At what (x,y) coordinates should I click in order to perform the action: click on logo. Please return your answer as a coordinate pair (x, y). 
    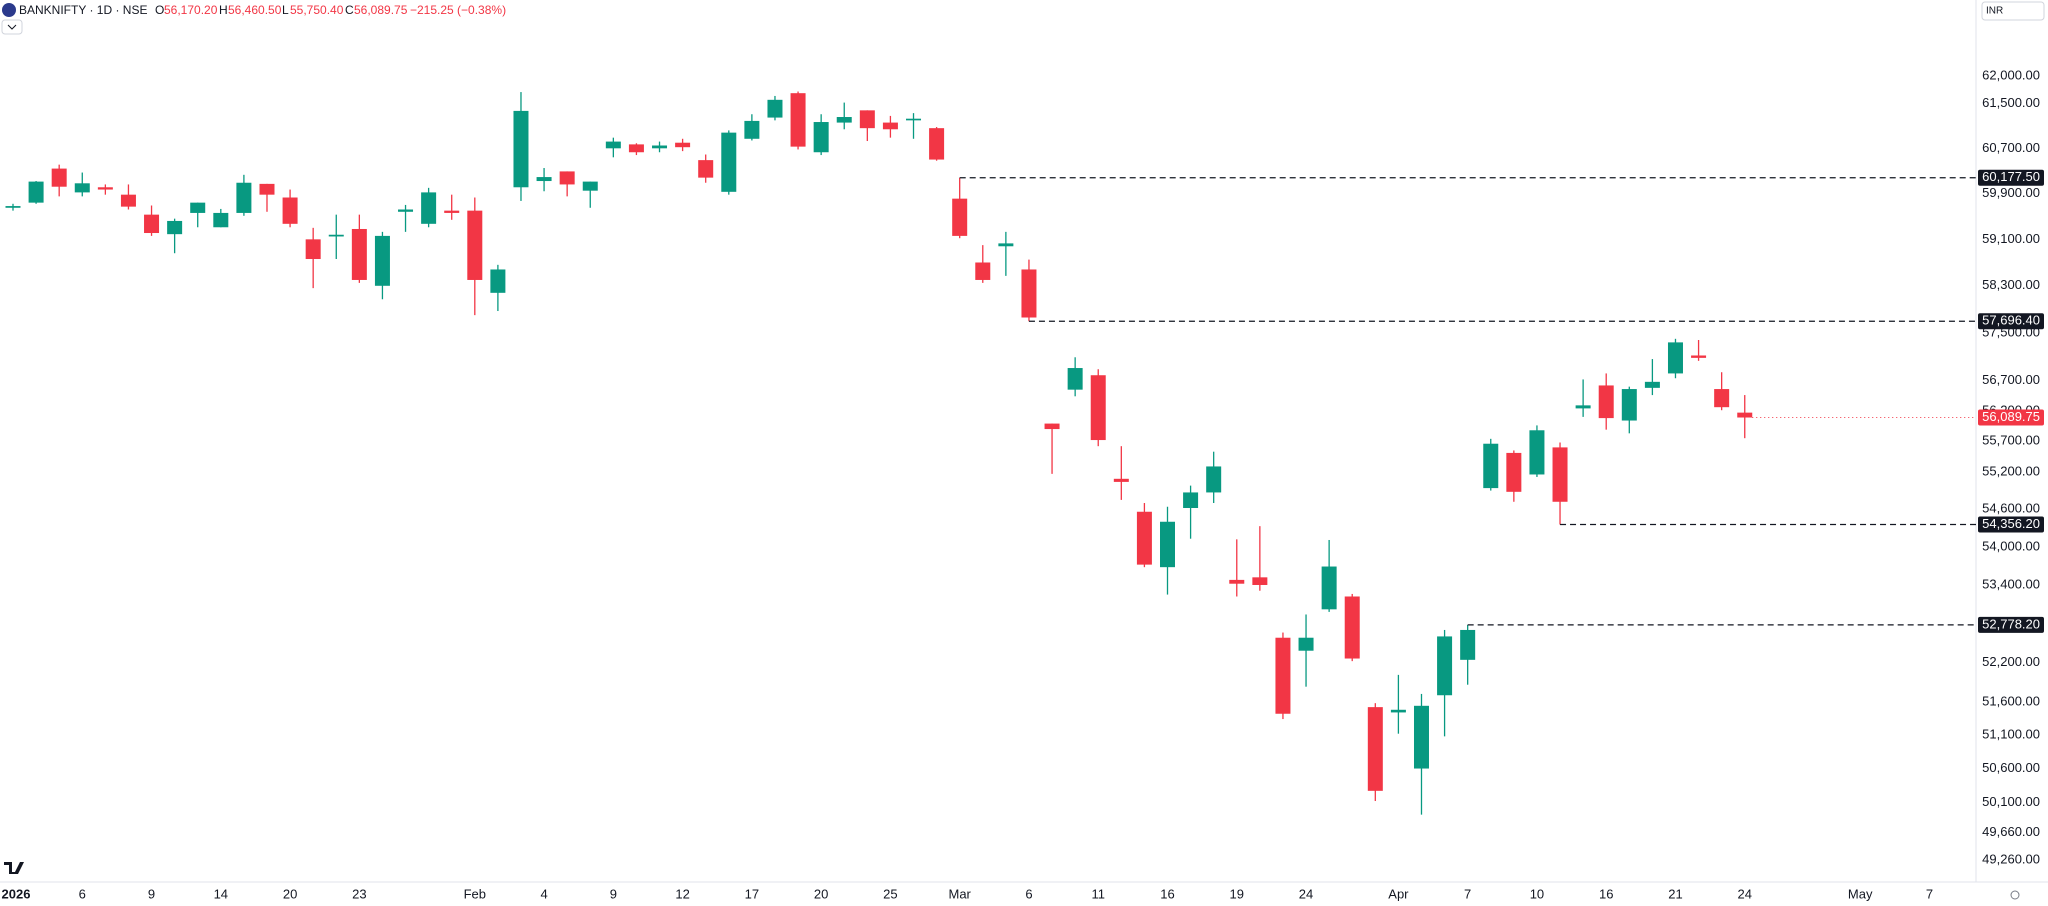
    Looking at the image, I should click on (14, 868).